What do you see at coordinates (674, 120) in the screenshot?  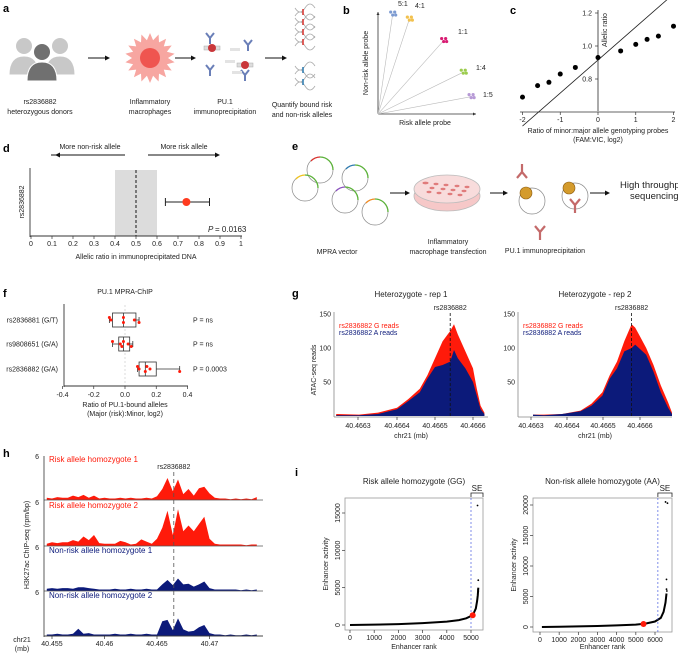 I see `x-tick-label: 2` at bounding box center [674, 120].